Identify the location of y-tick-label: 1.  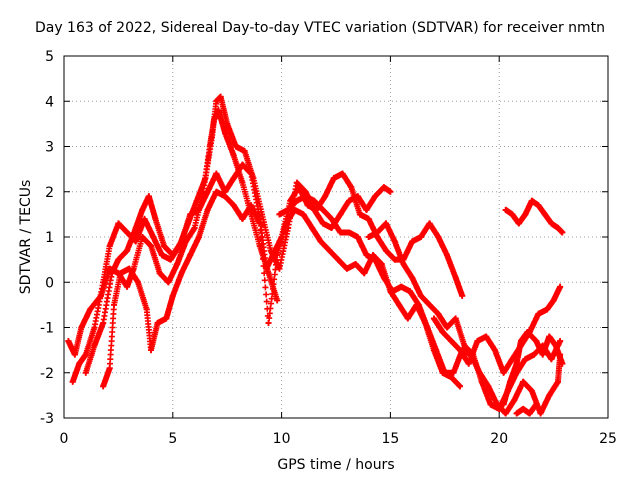
(49, 238).